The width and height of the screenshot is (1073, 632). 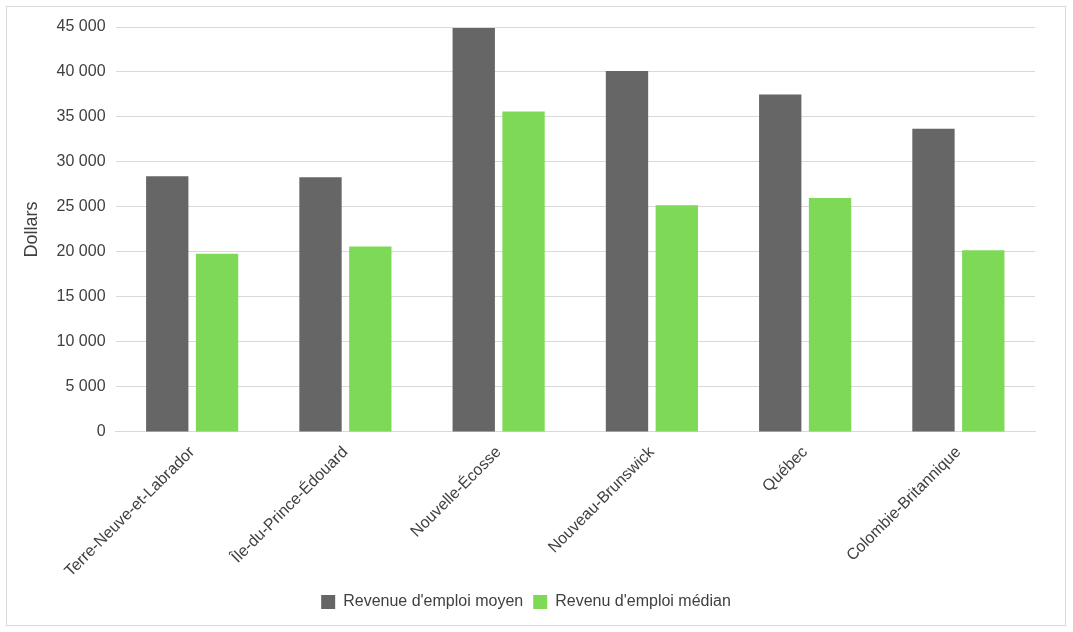 I want to click on y-tick-label: 25 000, so click(x=81, y=206).